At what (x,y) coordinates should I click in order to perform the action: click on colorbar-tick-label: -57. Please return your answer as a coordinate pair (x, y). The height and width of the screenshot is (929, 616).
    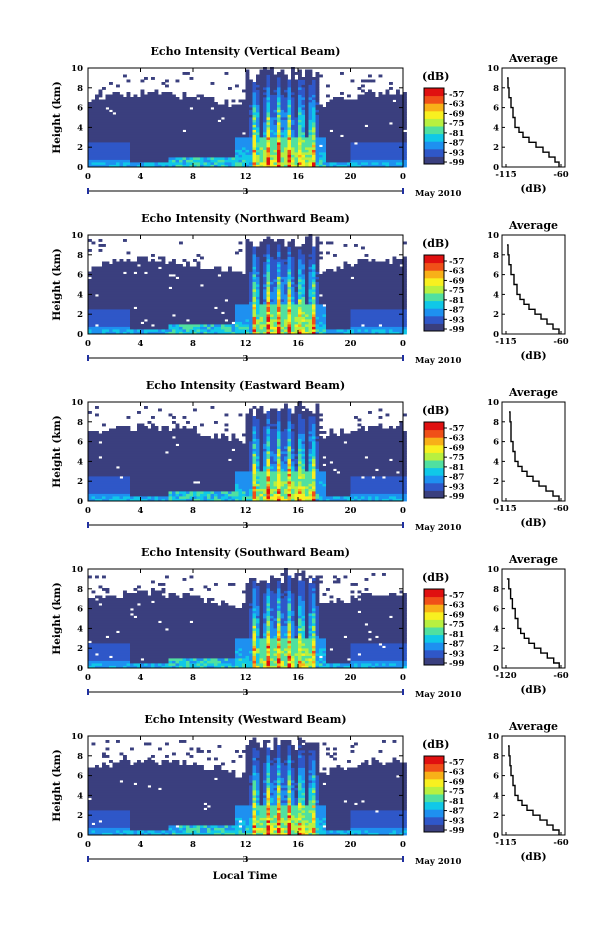
    Looking at the image, I should click on (456, 95).